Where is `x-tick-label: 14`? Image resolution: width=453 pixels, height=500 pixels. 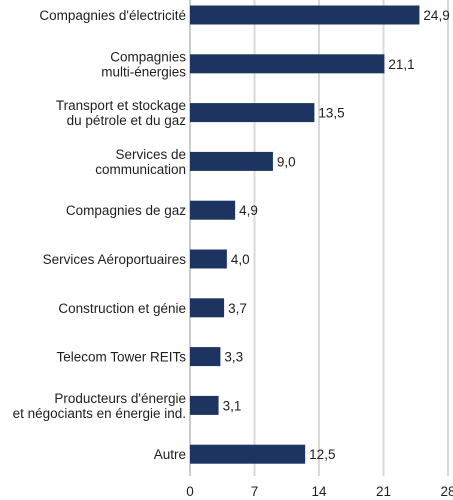
x-tick-label: 14 is located at coordinates (319, 491).